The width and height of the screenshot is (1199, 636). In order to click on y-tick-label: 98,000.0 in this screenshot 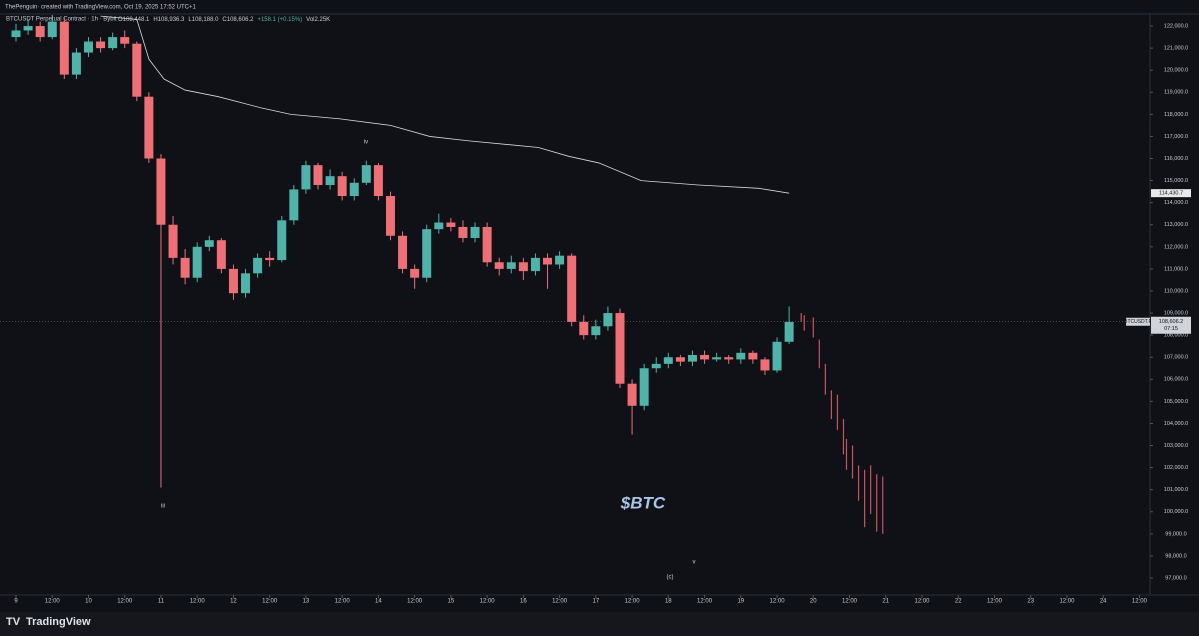, I will do `click(1175, 556)`.